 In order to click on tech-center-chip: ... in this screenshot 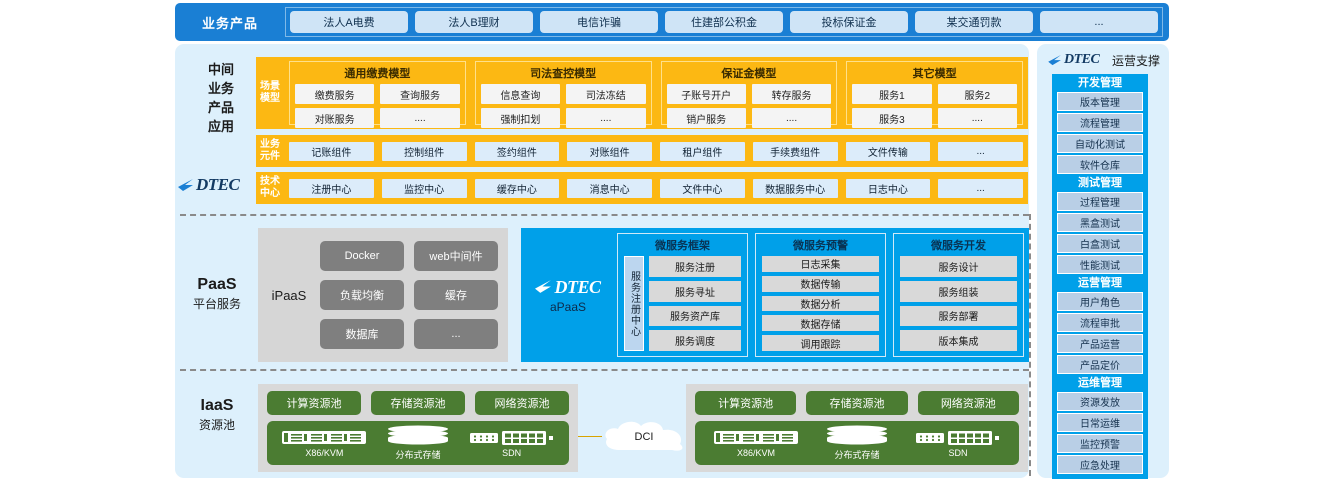, I will do `click(980, 188)`.